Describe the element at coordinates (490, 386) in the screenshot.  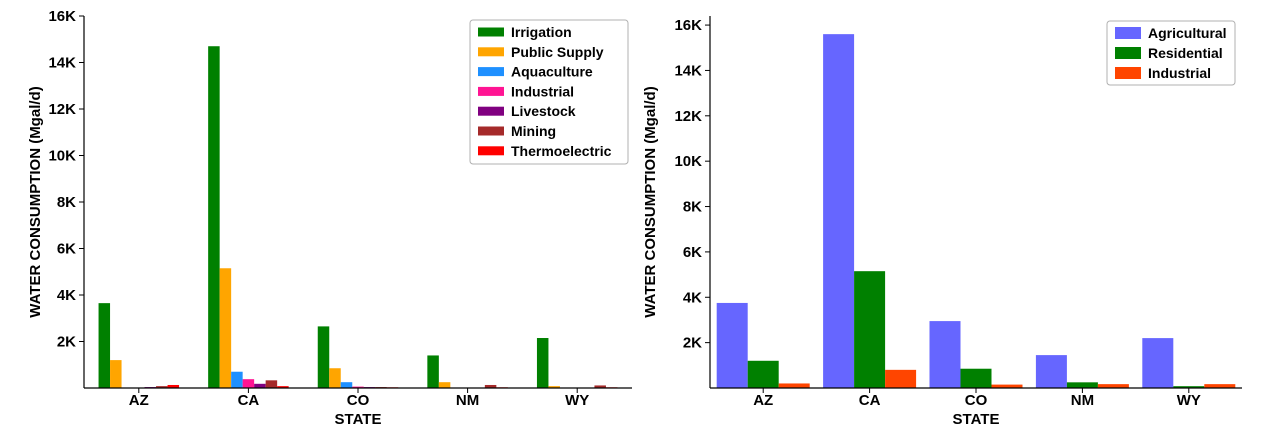
I see `bar-mining-nm` at that location.